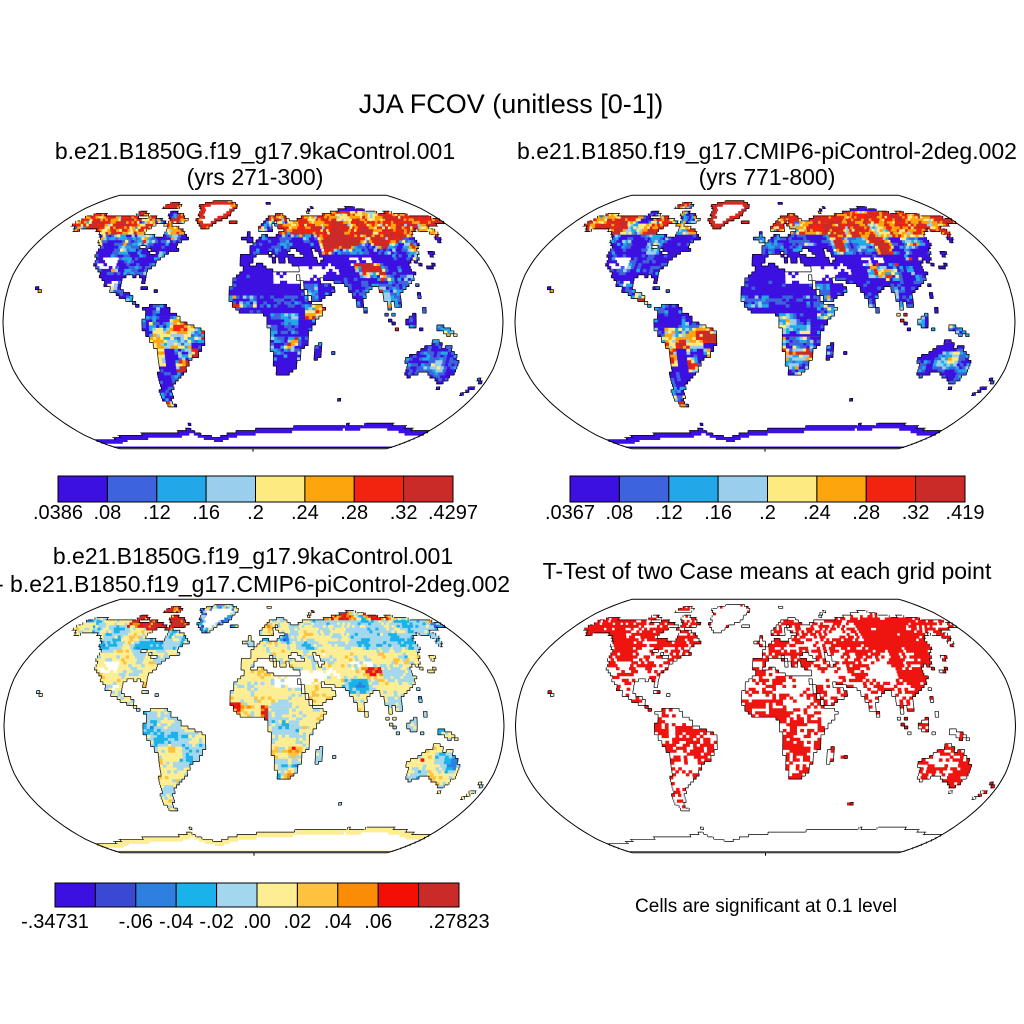  Describe the element at coordinates (297, 922) in the screenshot. I see `svg-text: .02` at that location.